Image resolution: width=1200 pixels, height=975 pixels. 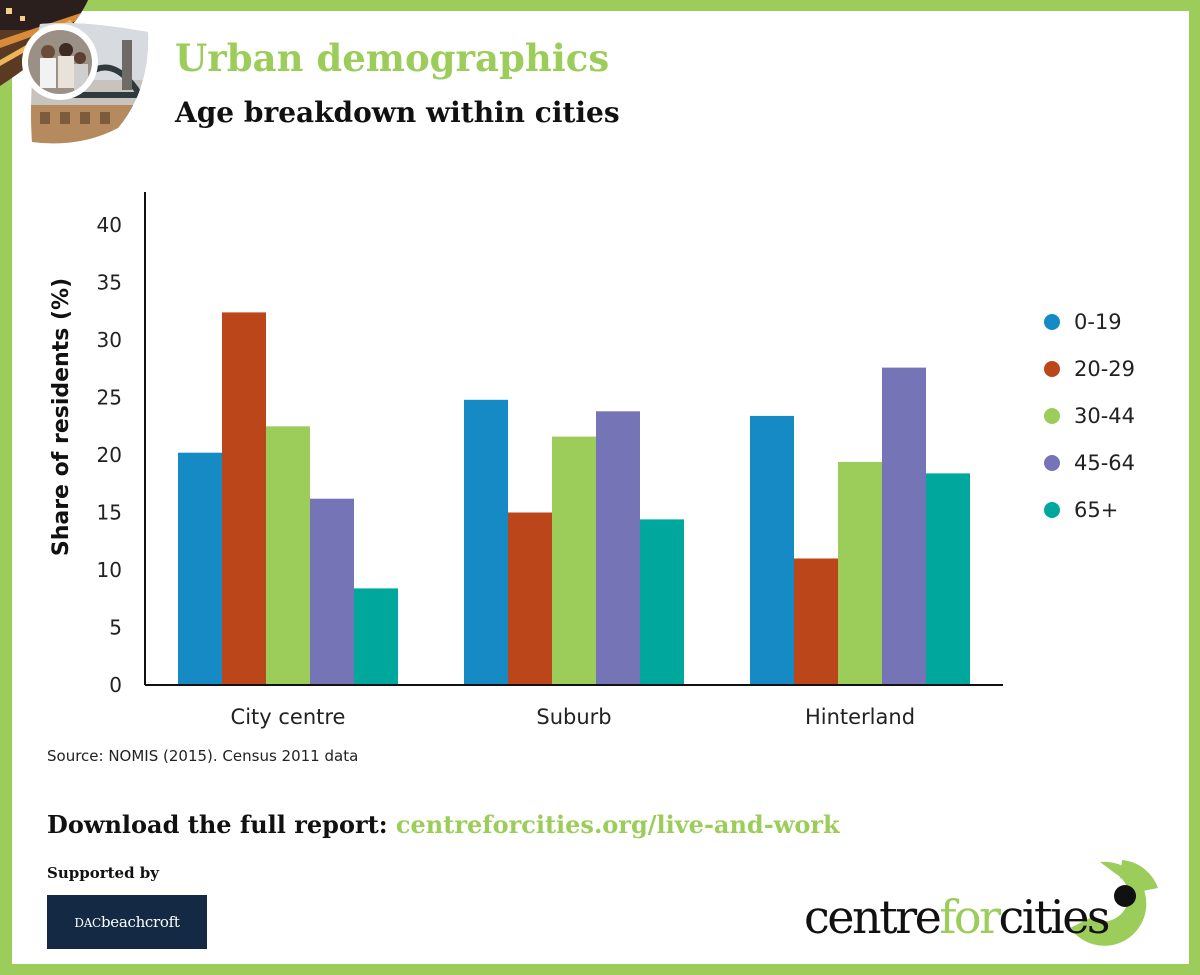 I want to click on legend-label: 30-44, so click(x=1104, y=416).